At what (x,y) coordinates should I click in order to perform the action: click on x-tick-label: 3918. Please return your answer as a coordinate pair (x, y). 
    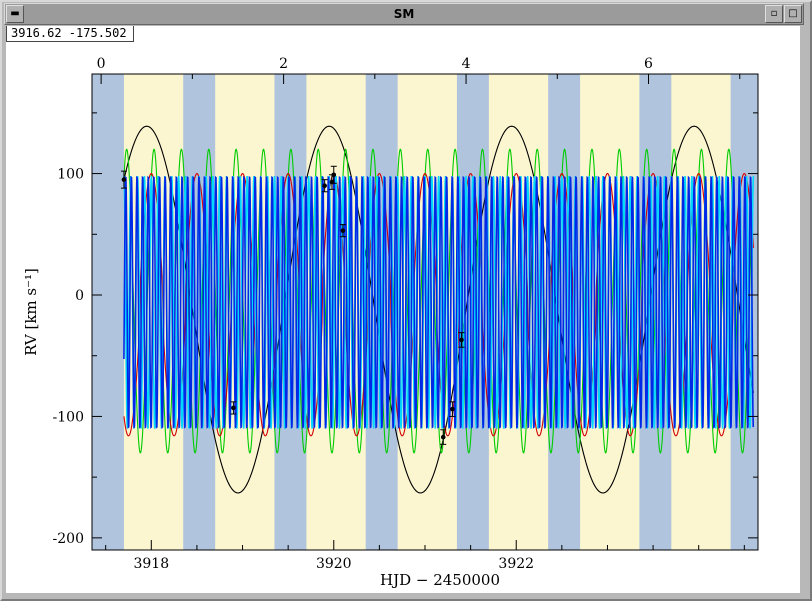
    Looking at the image, I should click on (151, 564).